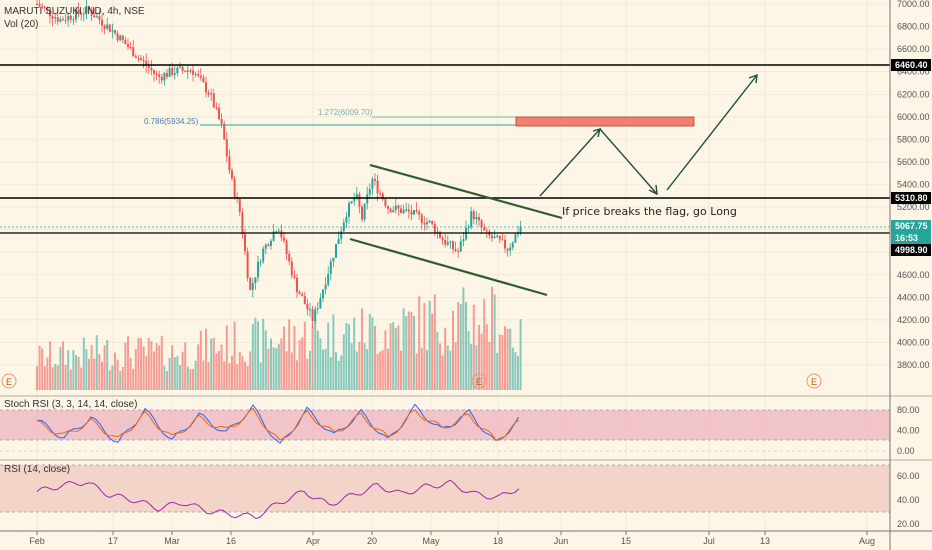 The image size is (932, 550). I want to click on earnings-marker-2: E, so click(479, 381).